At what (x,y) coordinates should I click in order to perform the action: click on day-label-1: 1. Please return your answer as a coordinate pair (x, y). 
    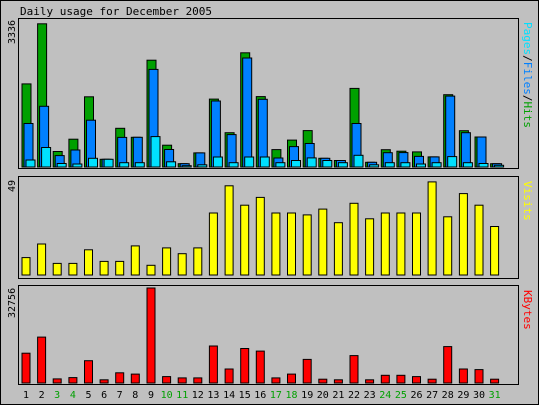
    Looking at the image, I should click on (26, 395).